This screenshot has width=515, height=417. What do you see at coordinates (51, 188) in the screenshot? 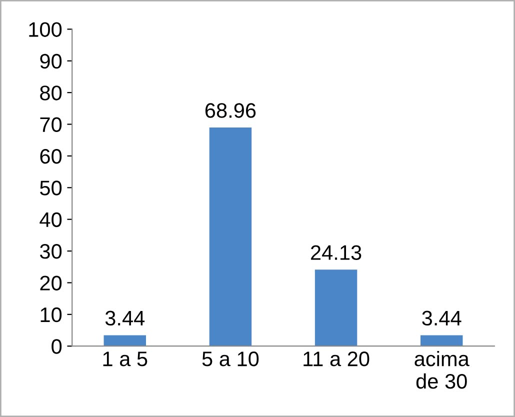
I see `y-tick-label: 50` at bounding box center [51, 188].